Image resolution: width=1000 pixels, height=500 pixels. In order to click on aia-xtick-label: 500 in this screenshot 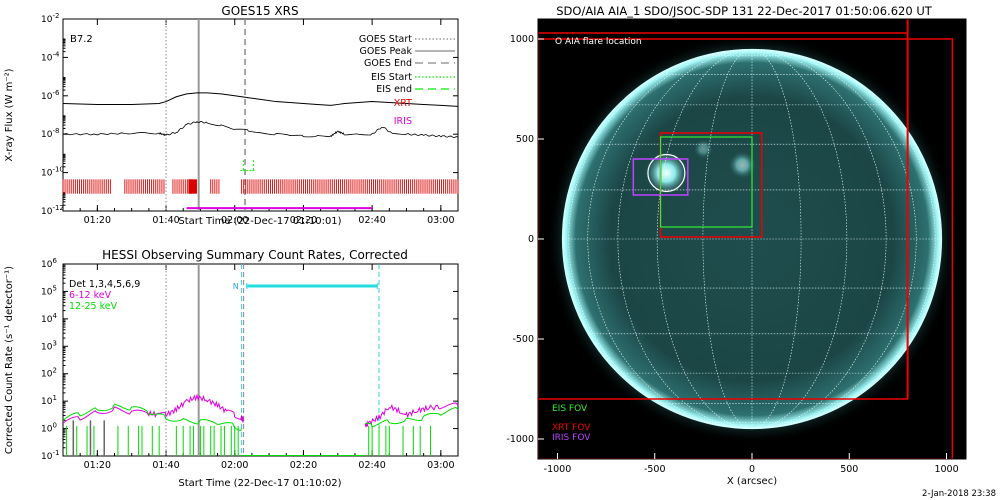, I will do `click(849, 469)`.